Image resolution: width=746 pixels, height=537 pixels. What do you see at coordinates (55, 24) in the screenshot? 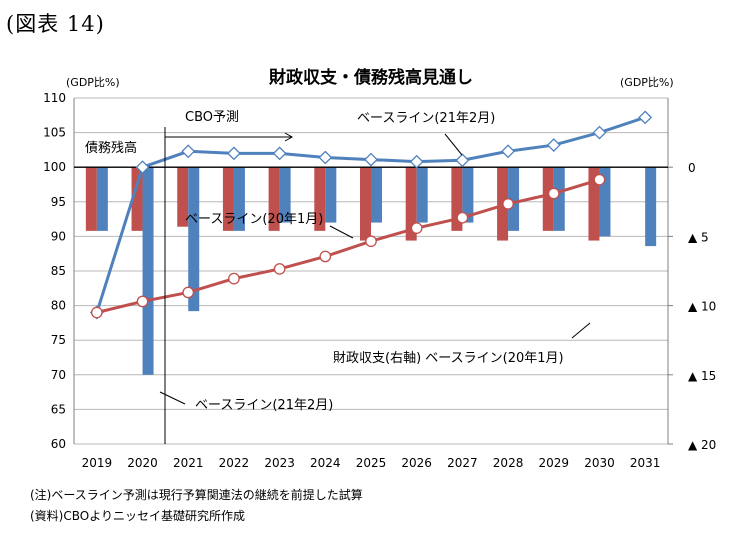
I see `figure-label: (図表 14)` at bounding box center [55, 24].